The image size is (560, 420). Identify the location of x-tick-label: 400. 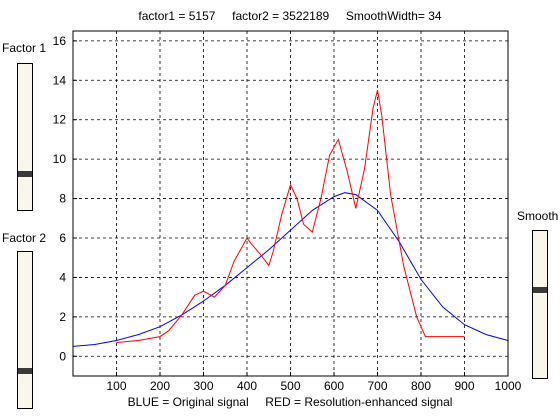
(247, 386).